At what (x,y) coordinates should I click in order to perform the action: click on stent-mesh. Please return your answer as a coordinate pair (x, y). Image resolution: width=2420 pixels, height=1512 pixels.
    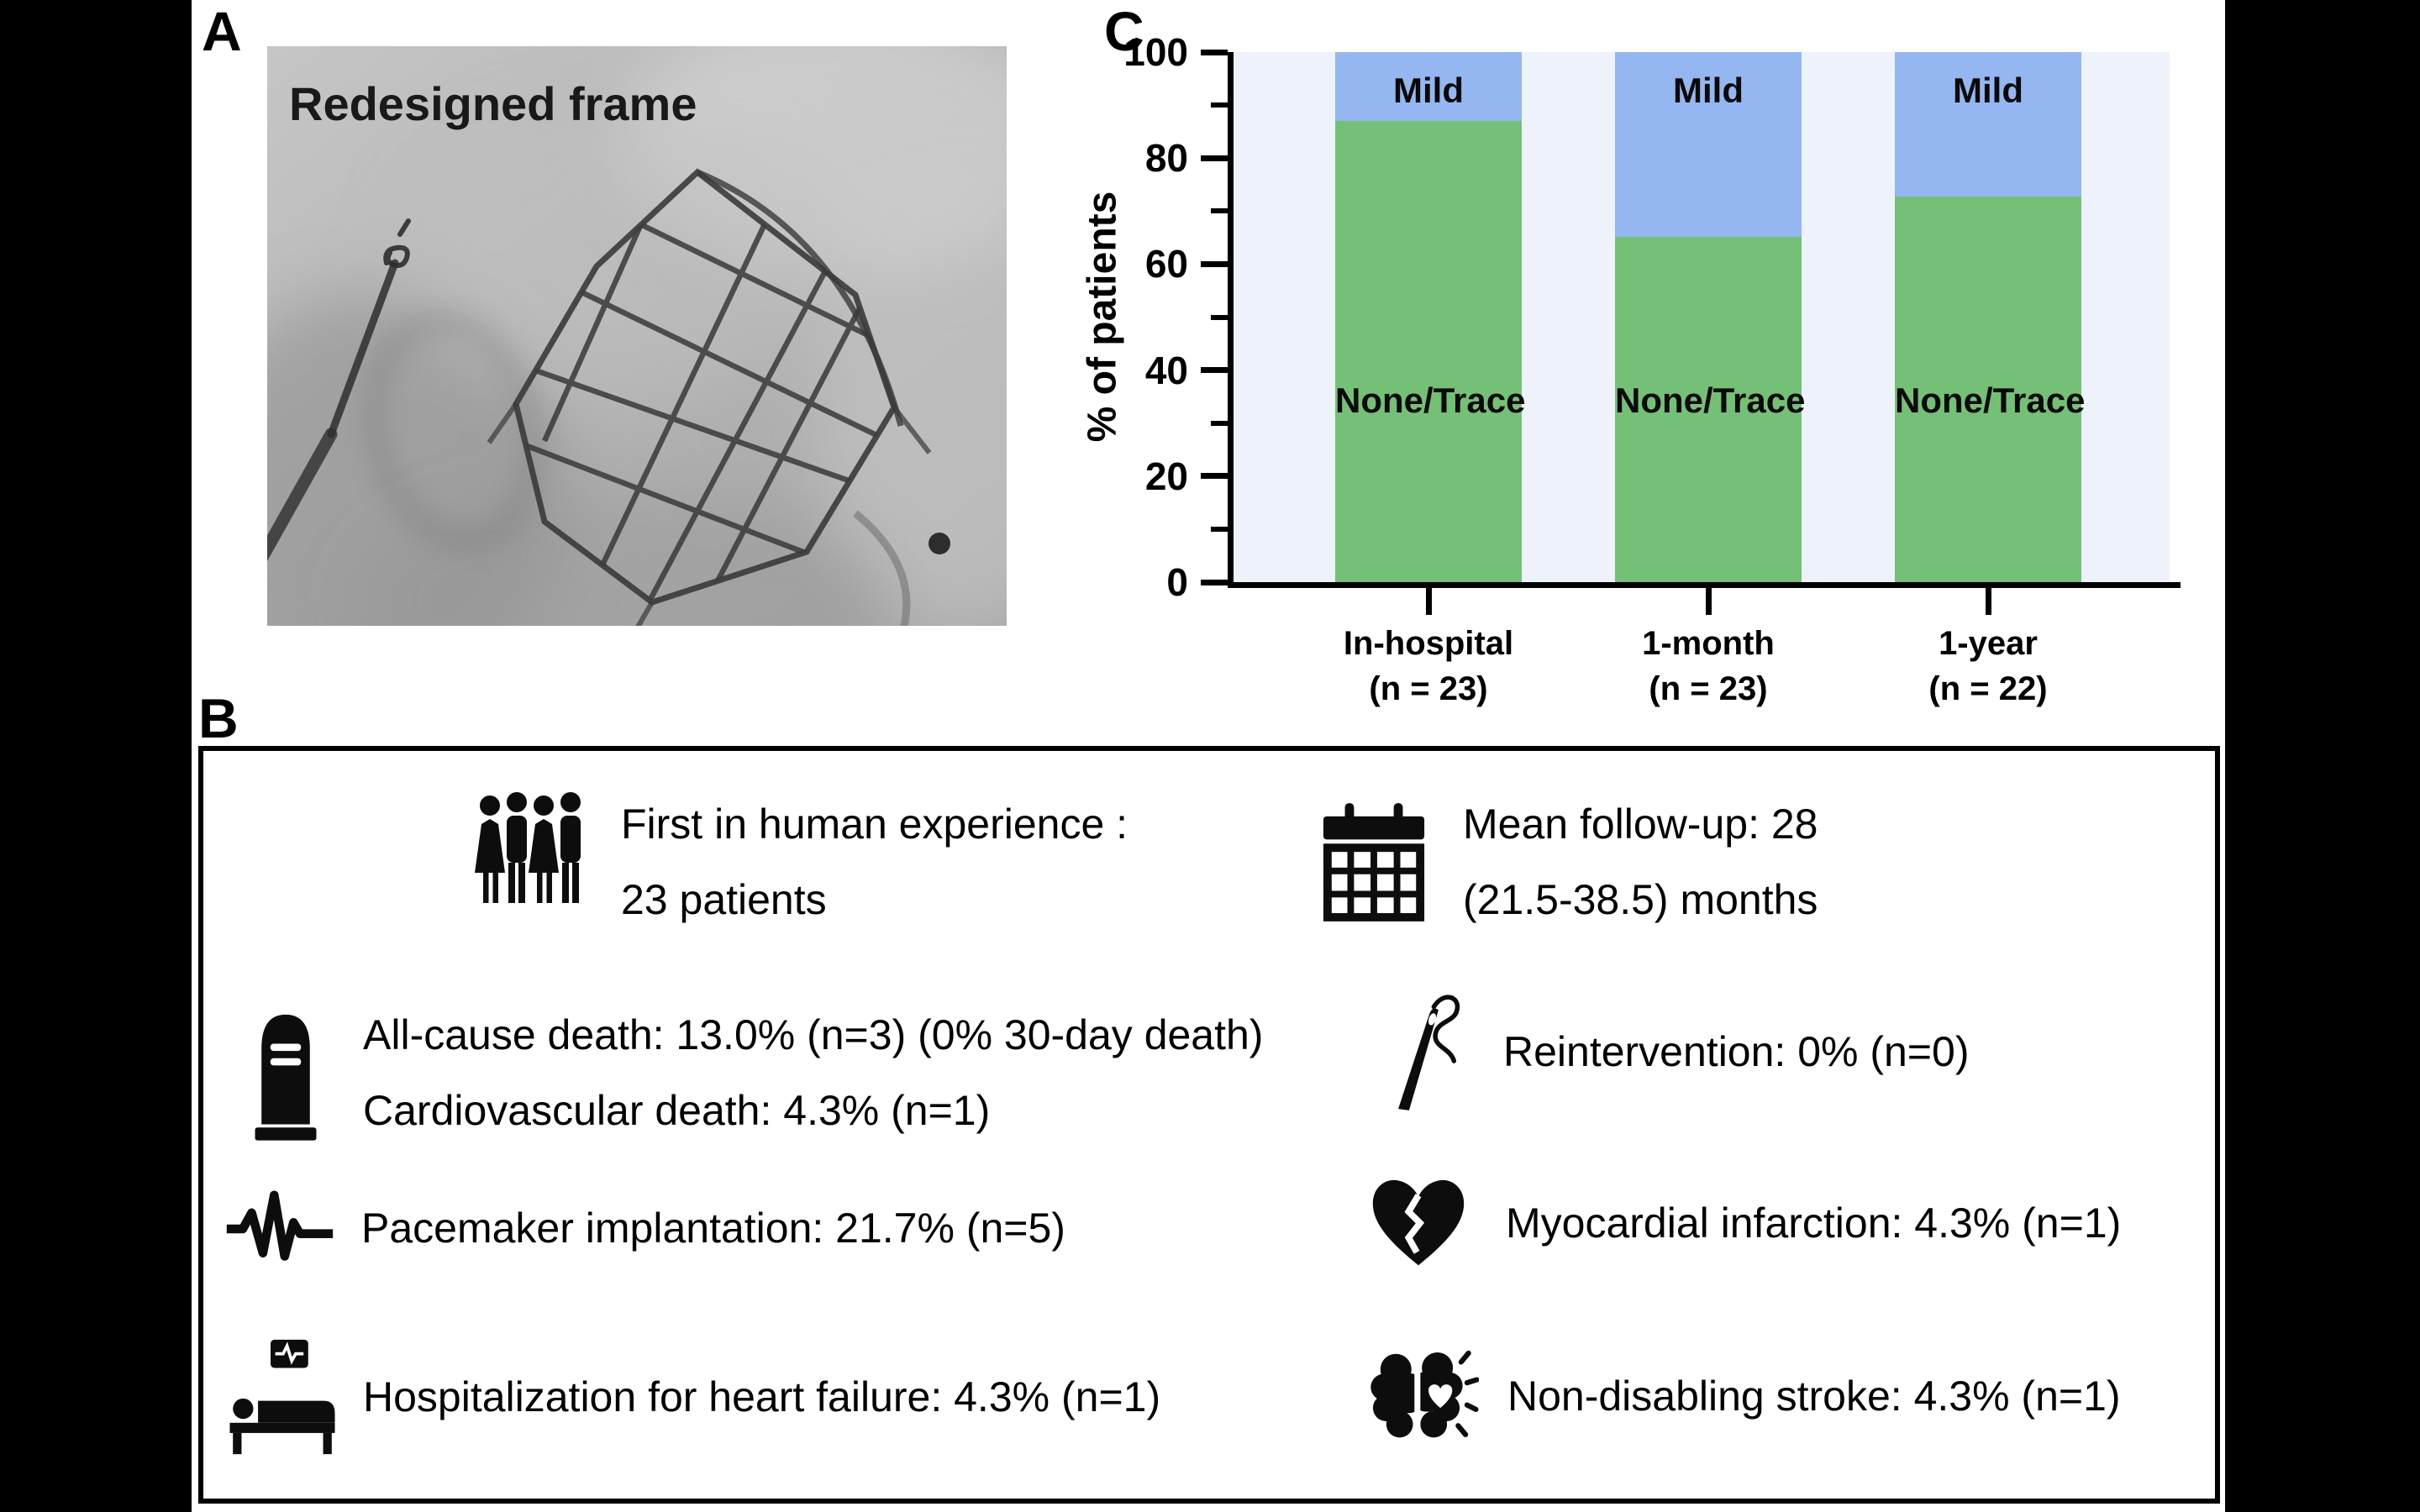
    Looking at the image, I should click on (709, 402).